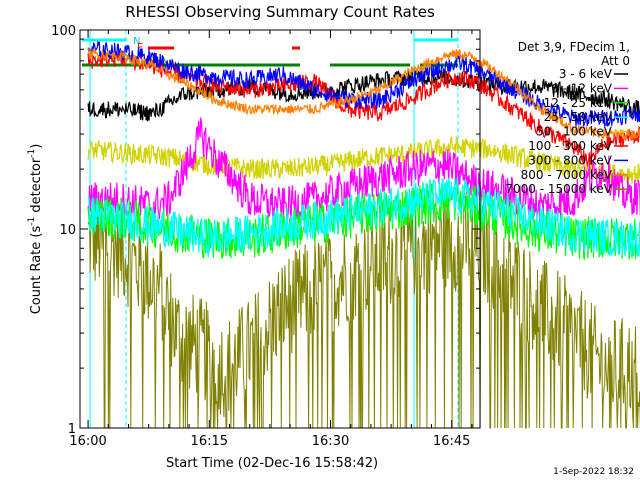  Describe the element at coordinates (574, 132) in the screenshot. I see `legend-label-50-100-kev: 50 - 100 keV` at that location.